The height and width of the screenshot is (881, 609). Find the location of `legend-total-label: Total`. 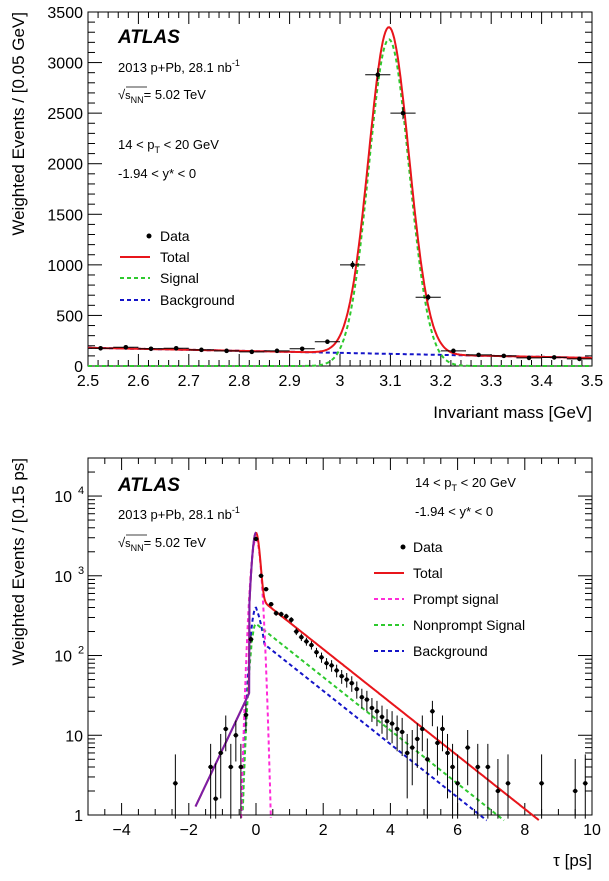

legend-total-label: Total is located at coordinates (175, 257).